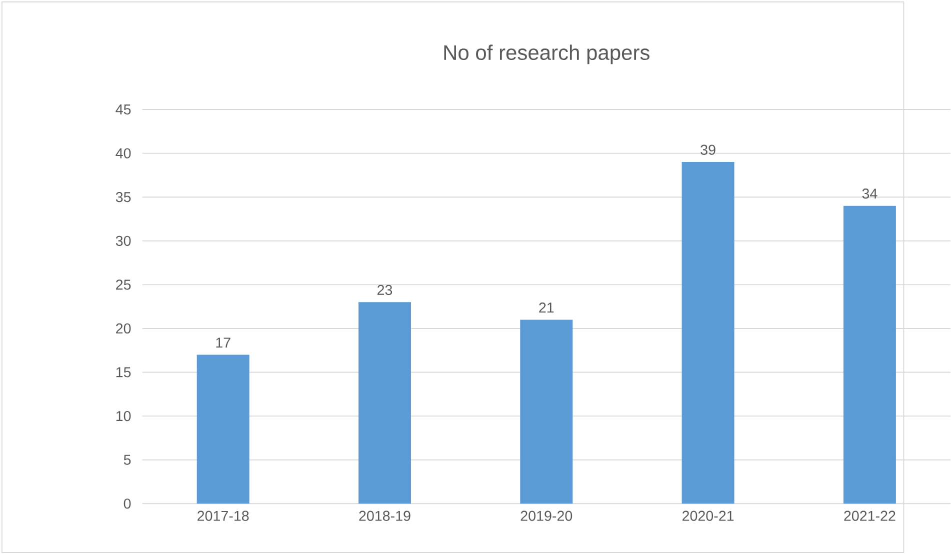 Image resolution: width=951 pixels, height=554 pixels. I want to click on data-label: 23, so click(384, 289).